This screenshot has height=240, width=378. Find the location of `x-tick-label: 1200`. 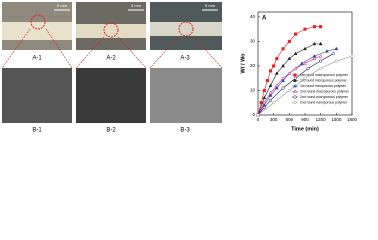

x-tick-label: 1200 is located at coordinates (321, 119).